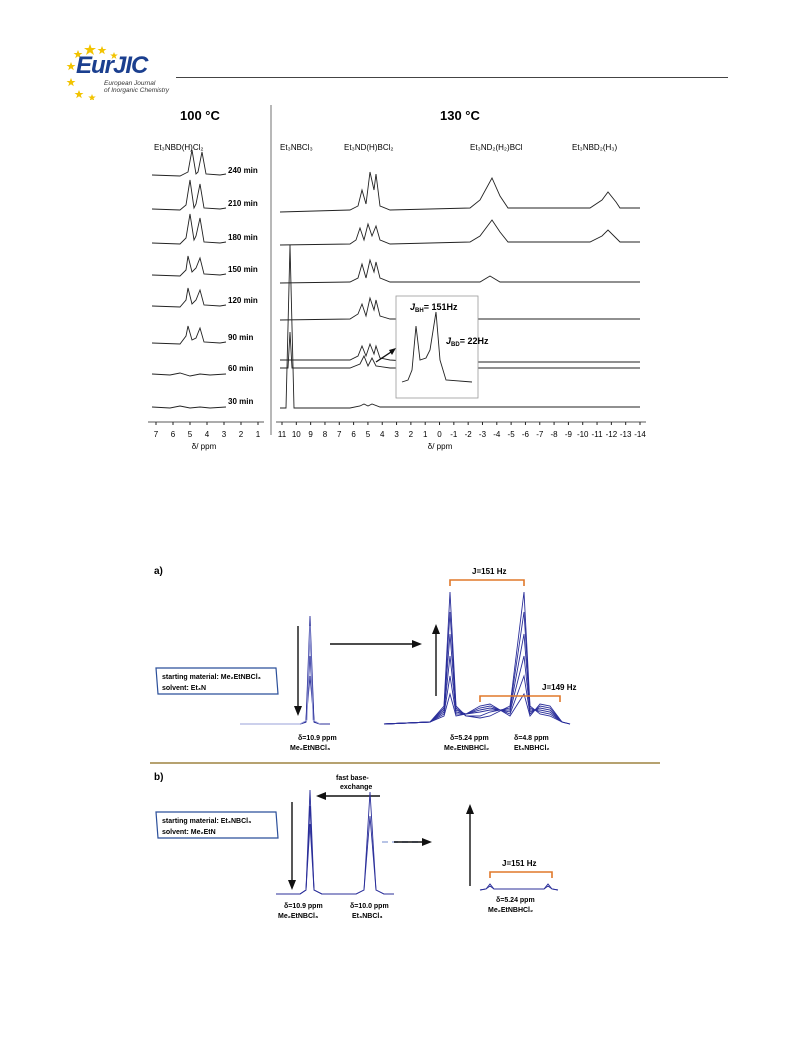  I want to click on left-temperature-title: 100 °C, so click(200, 115).